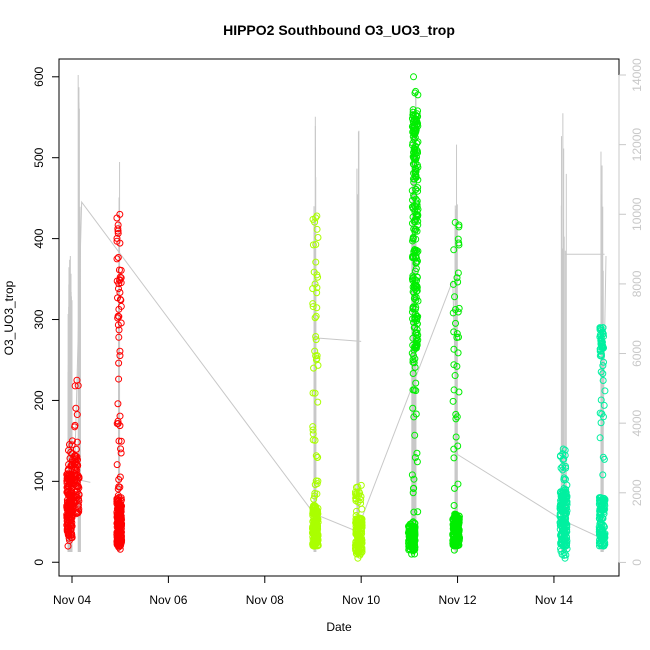  I want to click on y2-tick-label: 2000, so click(637, 492).